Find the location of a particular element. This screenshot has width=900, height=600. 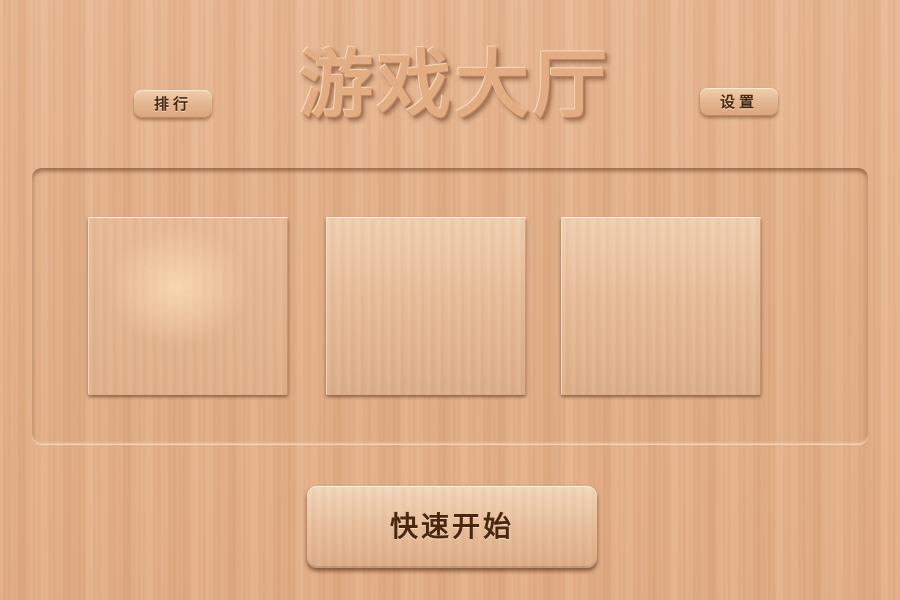

leaderboard-button: 排行 is located at coordinates (173, 104).